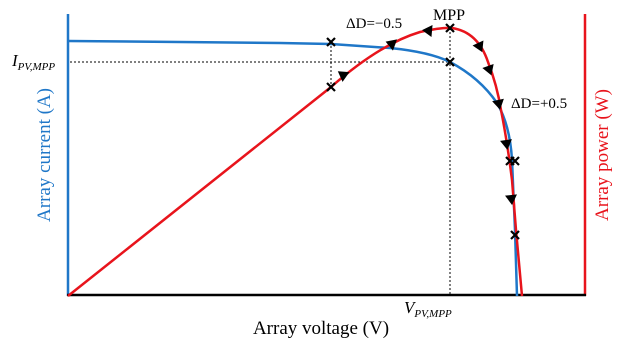 This screenshot has height=339, width=629. What do you see at coordinates (321, 328) in the screenshot?
I see `x-axis-label: Array voltage (V)` at bounding box center [321, 328].